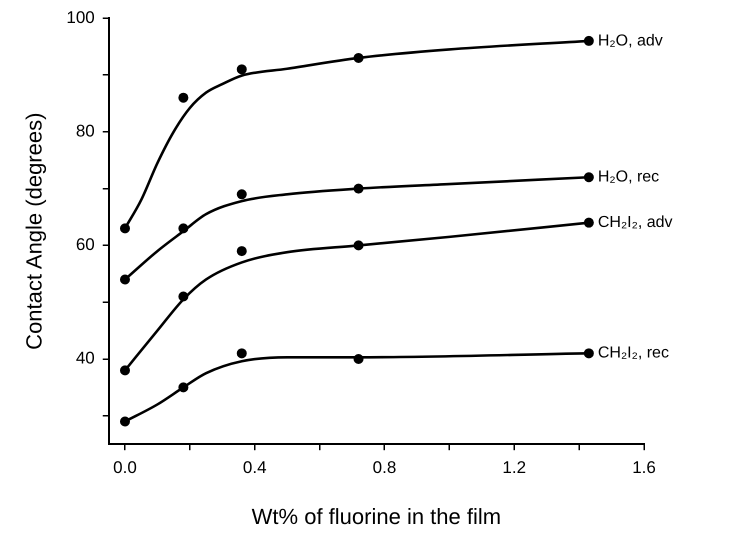  Describe the element at coordinates (384, 468) in the screenshot. I see `x-tick-label: 0.8` at that location.